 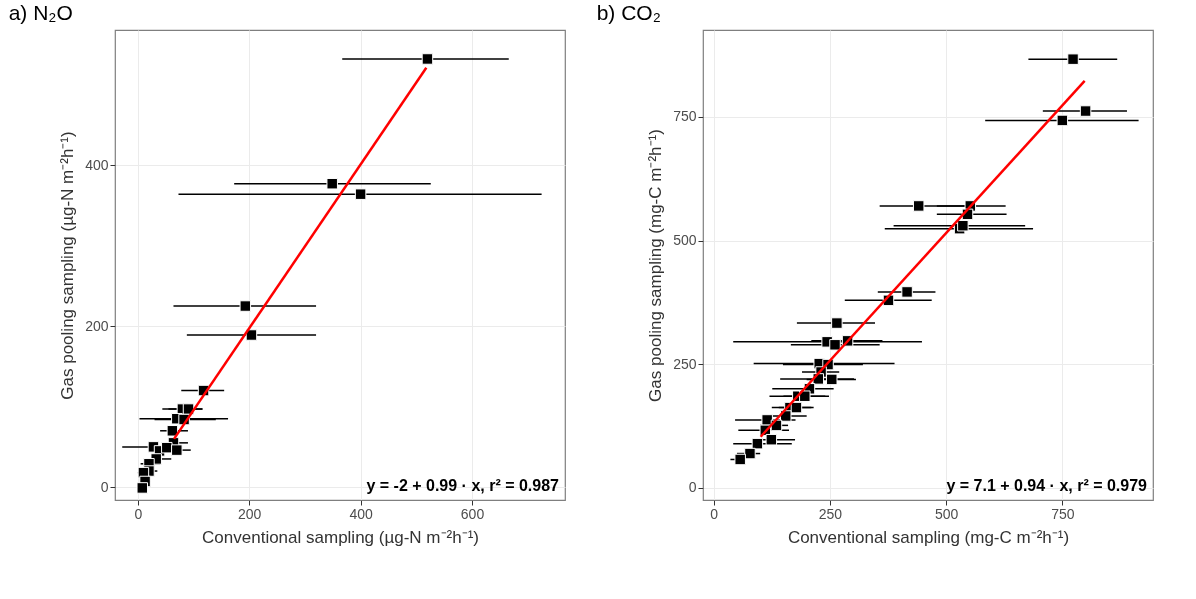 What do you see at coordinates (685, 240) in the screenshot?
I see `y-tick-label: 500` at bounding box center [685, 240].